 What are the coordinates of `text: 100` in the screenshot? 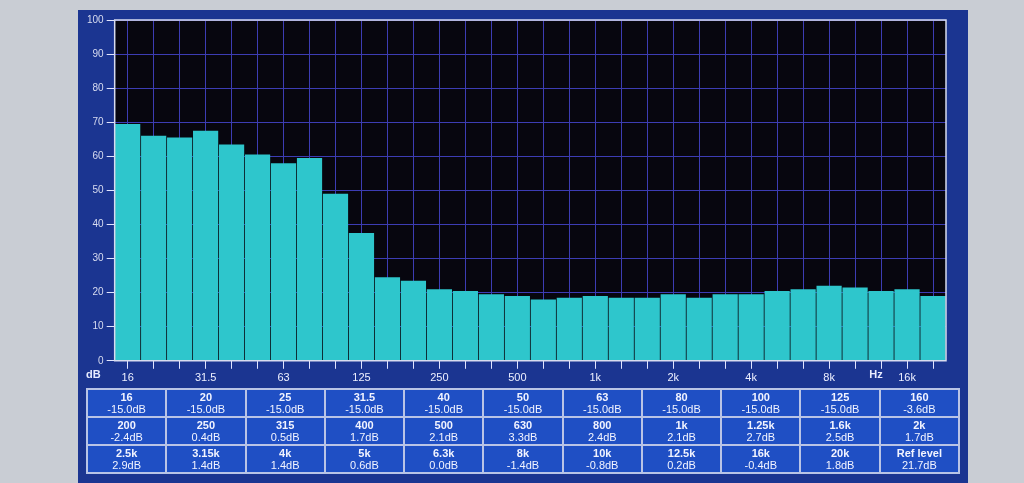 It's located at (760, 397).